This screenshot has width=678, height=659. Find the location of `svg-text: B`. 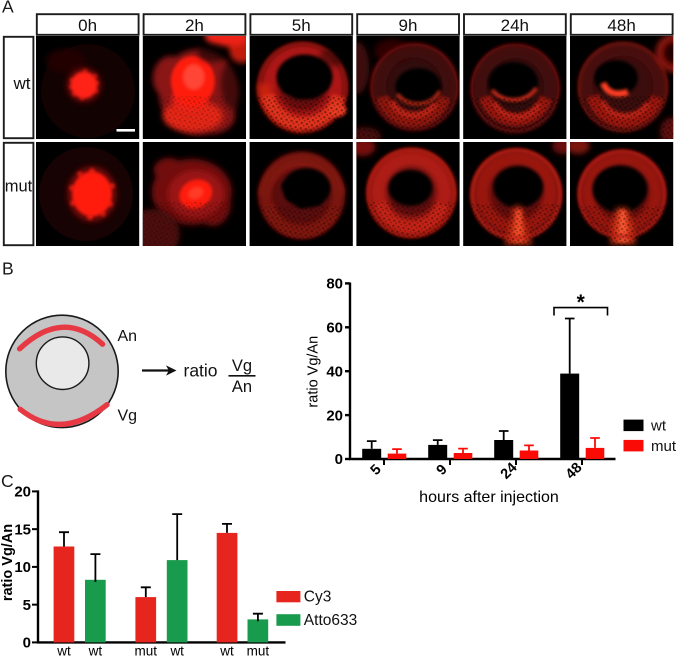

svg-text: B is located at coordinates (8, 269).